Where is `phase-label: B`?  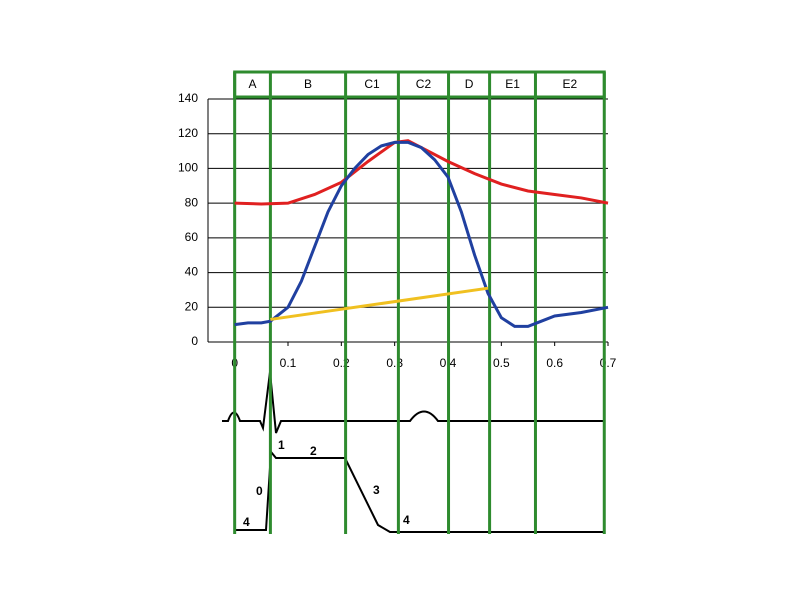
phase-label: B is located at coordinates (308, 84).